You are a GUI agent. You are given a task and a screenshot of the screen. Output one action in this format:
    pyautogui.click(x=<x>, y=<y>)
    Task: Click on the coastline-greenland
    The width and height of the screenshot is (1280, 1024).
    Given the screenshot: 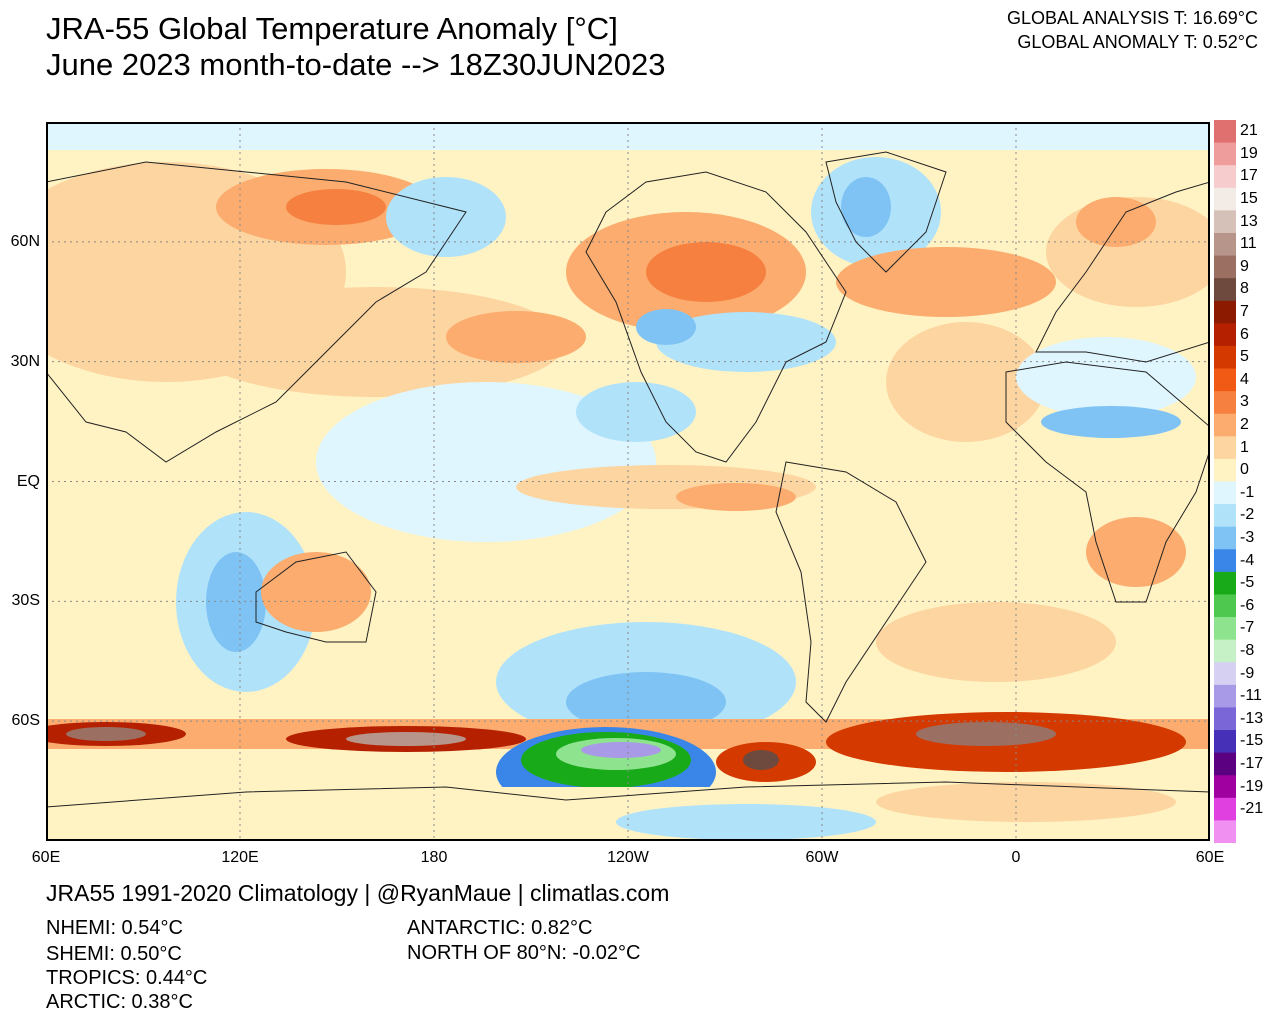 What is the action you would take?
    pyautogui.click(x=886, y=212)
    